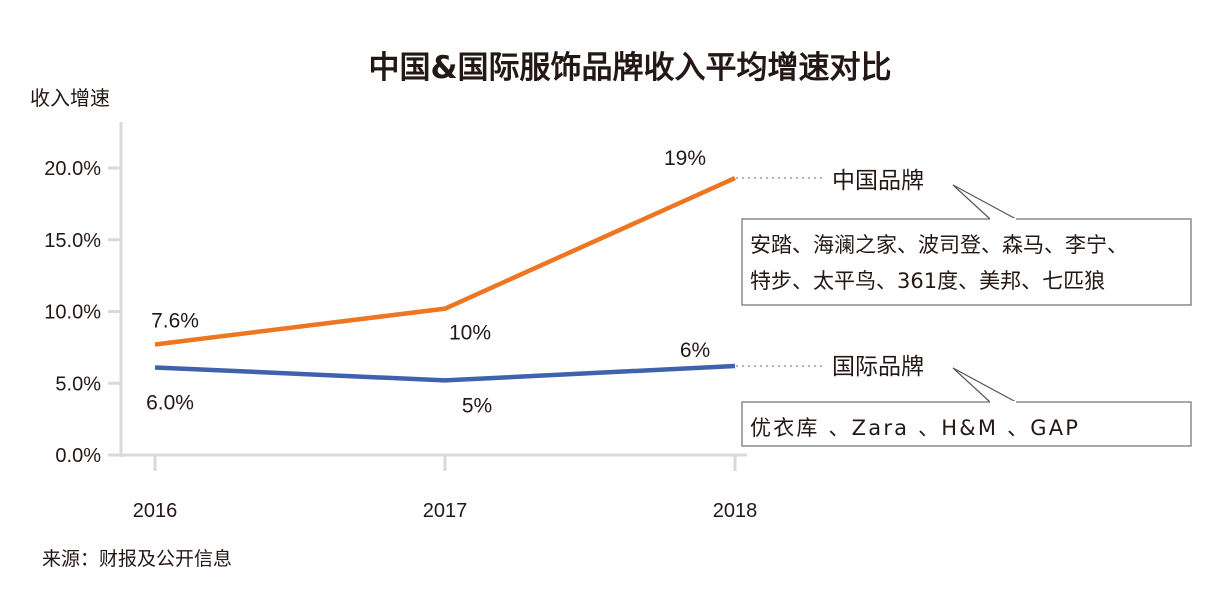 The height and width of the screenshot is (601, 1223). Describe the element at coordinates (70, 98) in the screenshot. I see `y-axis-label: 收入增速` at that location.